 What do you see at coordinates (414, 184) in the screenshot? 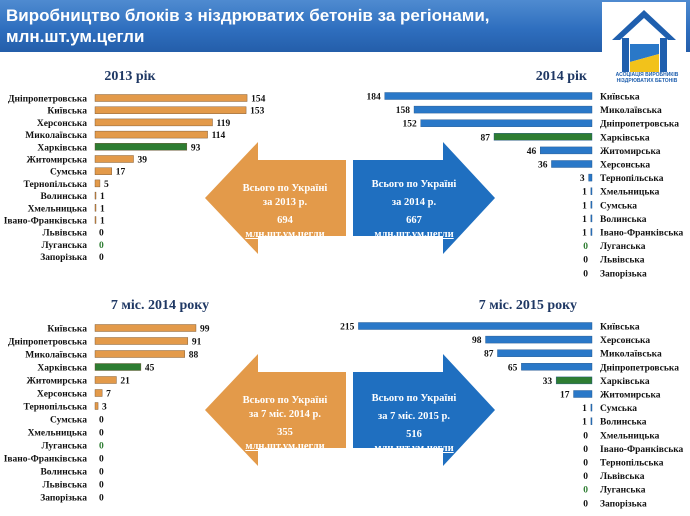
I see `arrow-2014-line1: Всього по Україні` at bounding box center [414, 184].